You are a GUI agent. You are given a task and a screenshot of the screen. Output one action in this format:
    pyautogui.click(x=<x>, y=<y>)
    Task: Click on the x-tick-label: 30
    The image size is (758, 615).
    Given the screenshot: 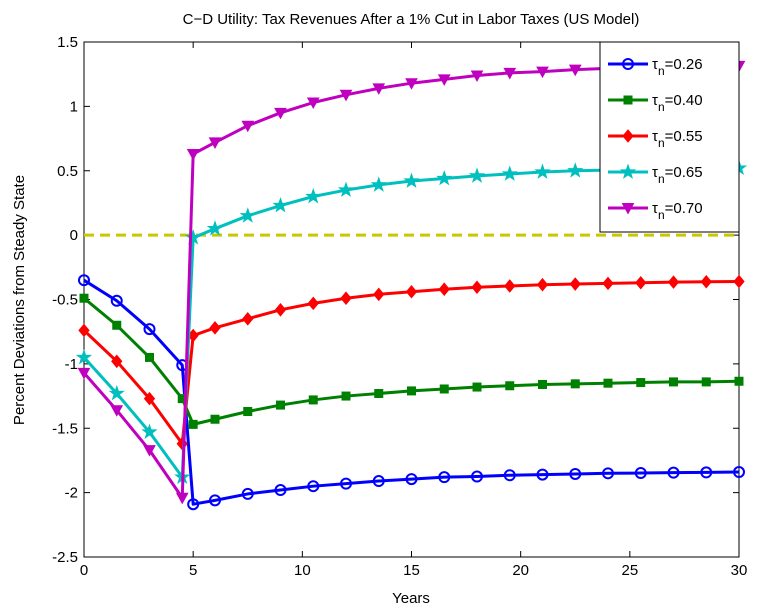 What is the action you would take?
    pyautogui.click(x=739, y=570)
    